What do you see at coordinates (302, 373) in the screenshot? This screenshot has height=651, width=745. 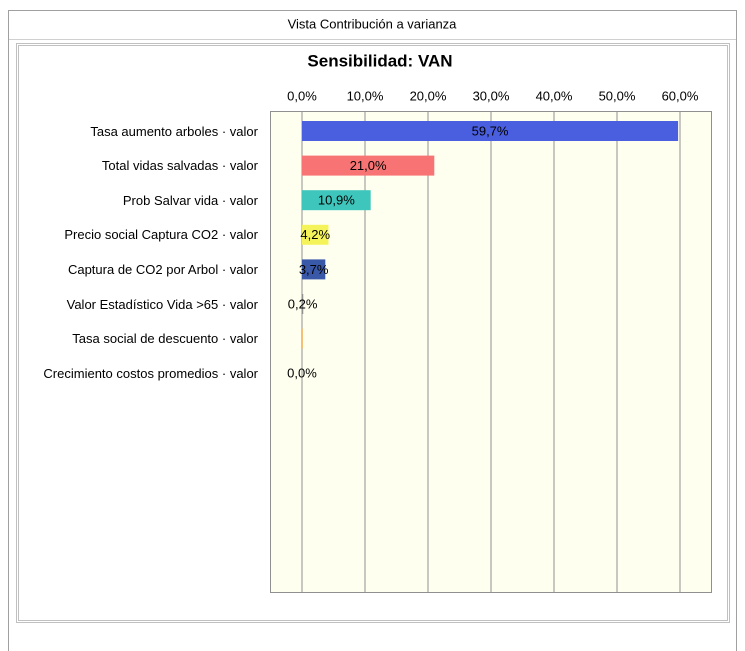 I see `value-label: 0,0%` at bounding box center [302, 373].